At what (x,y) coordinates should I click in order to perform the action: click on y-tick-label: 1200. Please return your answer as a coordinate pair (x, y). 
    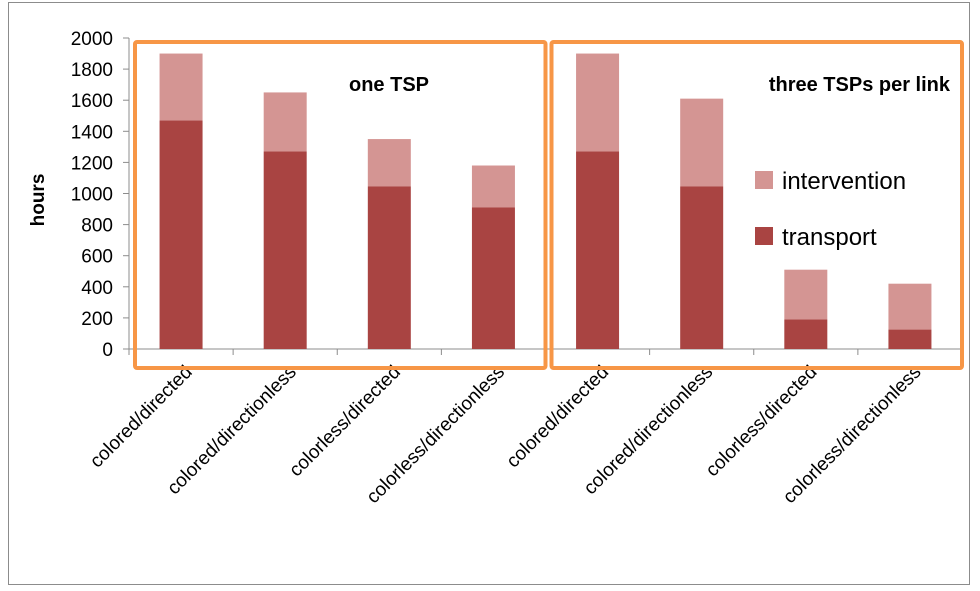
    Looking at the image, I should click on (92, 163).